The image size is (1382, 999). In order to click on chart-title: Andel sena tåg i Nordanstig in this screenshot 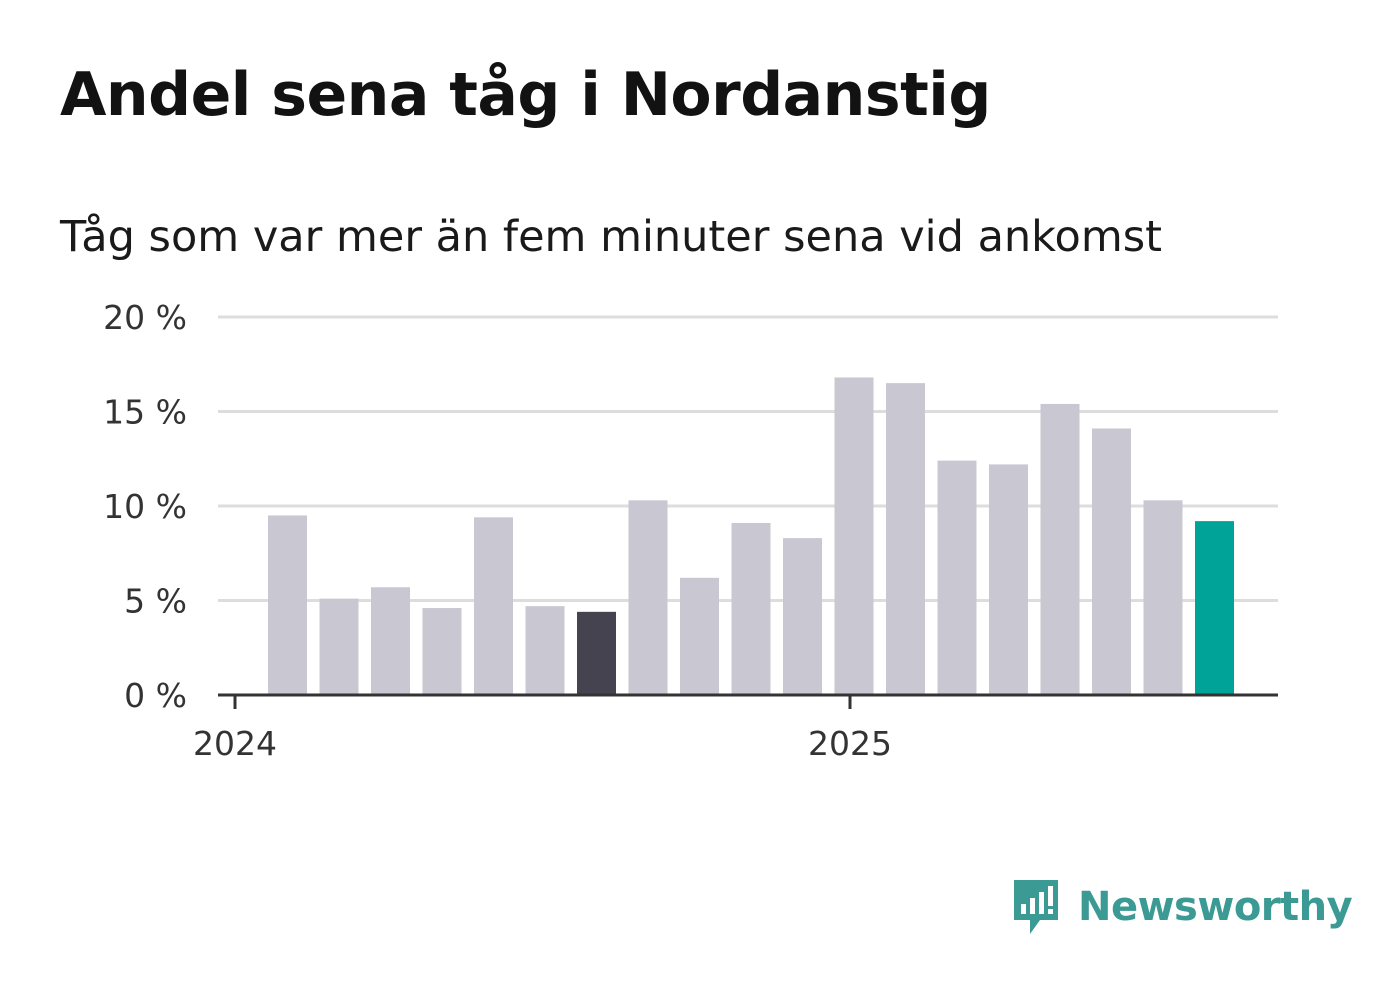, I will do `click(525, 95)`.